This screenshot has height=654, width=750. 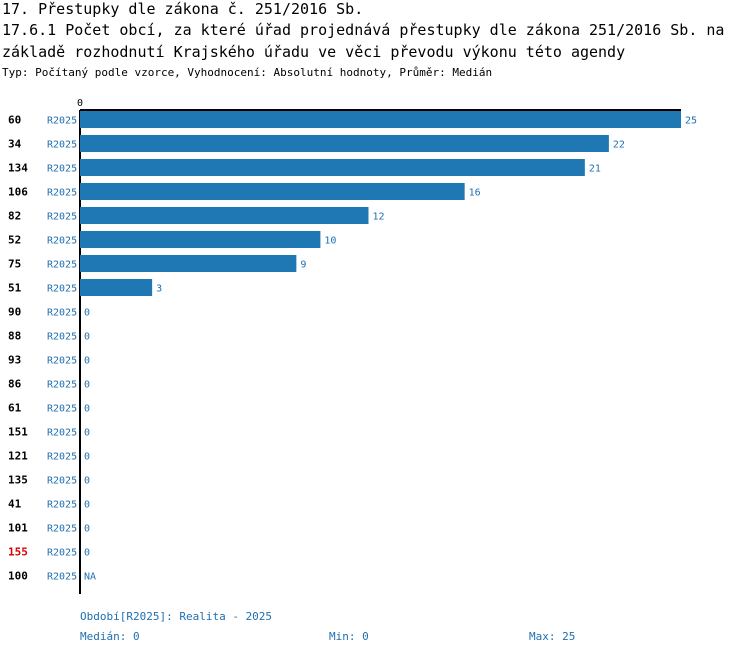 I want to click on row-category-label: 41, so click(x=15, y=504).